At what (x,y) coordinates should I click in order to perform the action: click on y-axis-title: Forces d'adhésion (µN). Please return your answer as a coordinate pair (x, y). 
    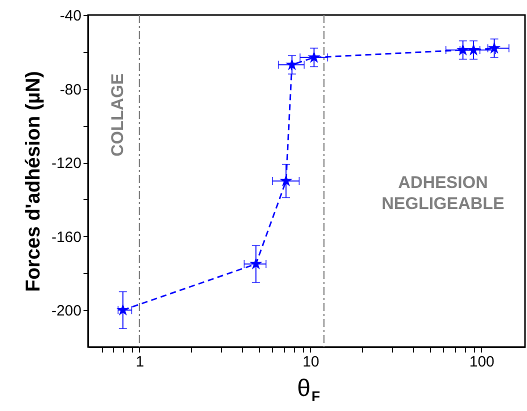
    Looking at the image, I should click on (33, 181).